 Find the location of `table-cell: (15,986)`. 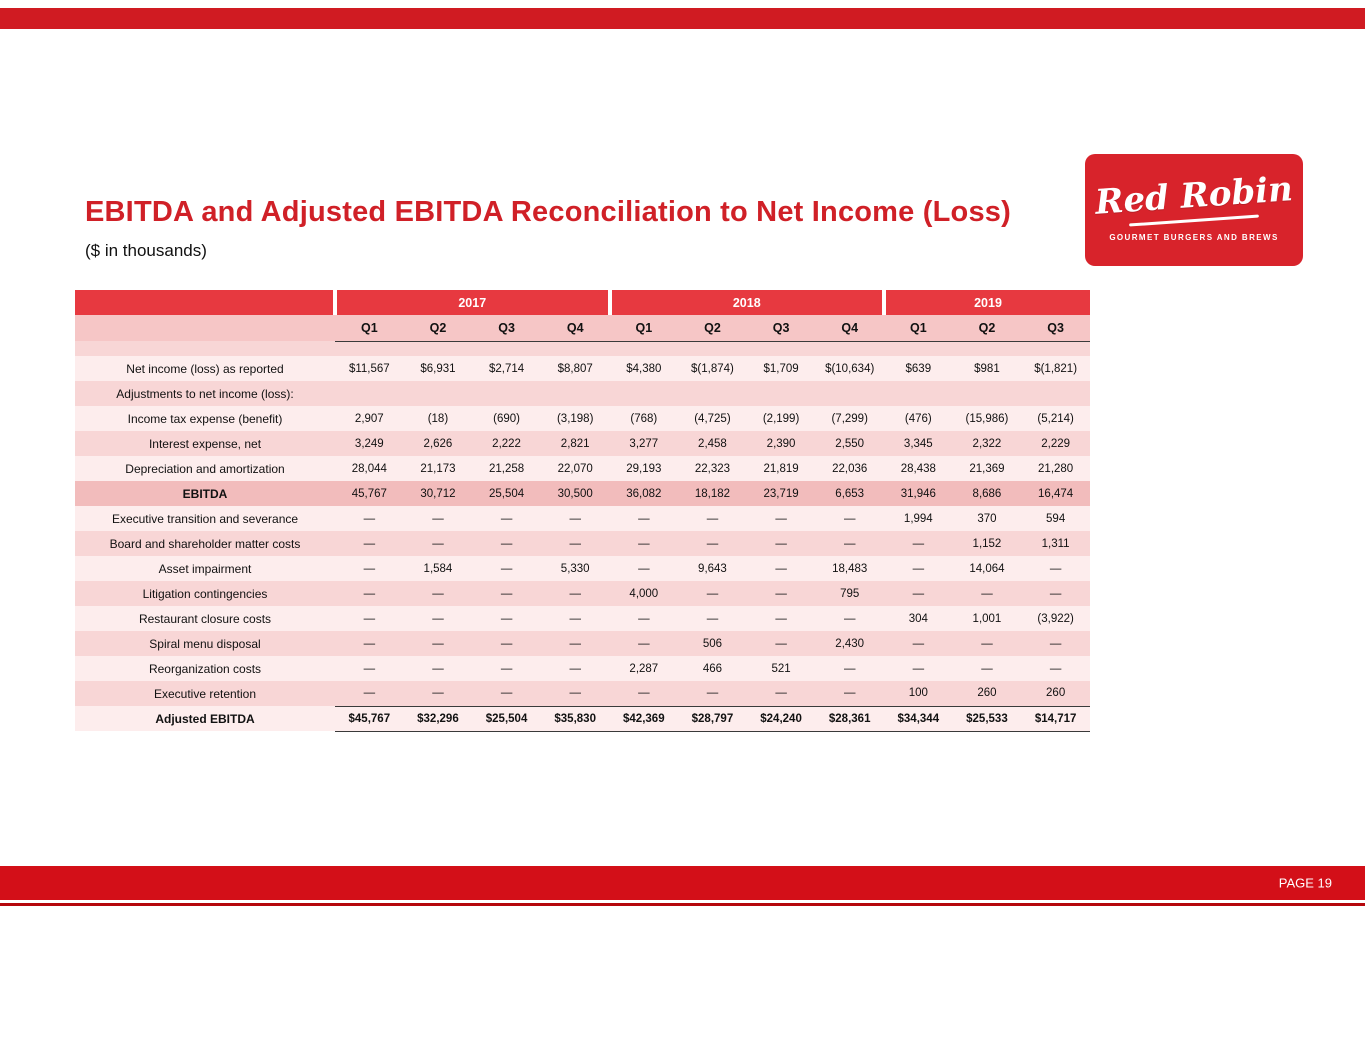

table-cell: (15,986) is located at coordinates (987, 418).